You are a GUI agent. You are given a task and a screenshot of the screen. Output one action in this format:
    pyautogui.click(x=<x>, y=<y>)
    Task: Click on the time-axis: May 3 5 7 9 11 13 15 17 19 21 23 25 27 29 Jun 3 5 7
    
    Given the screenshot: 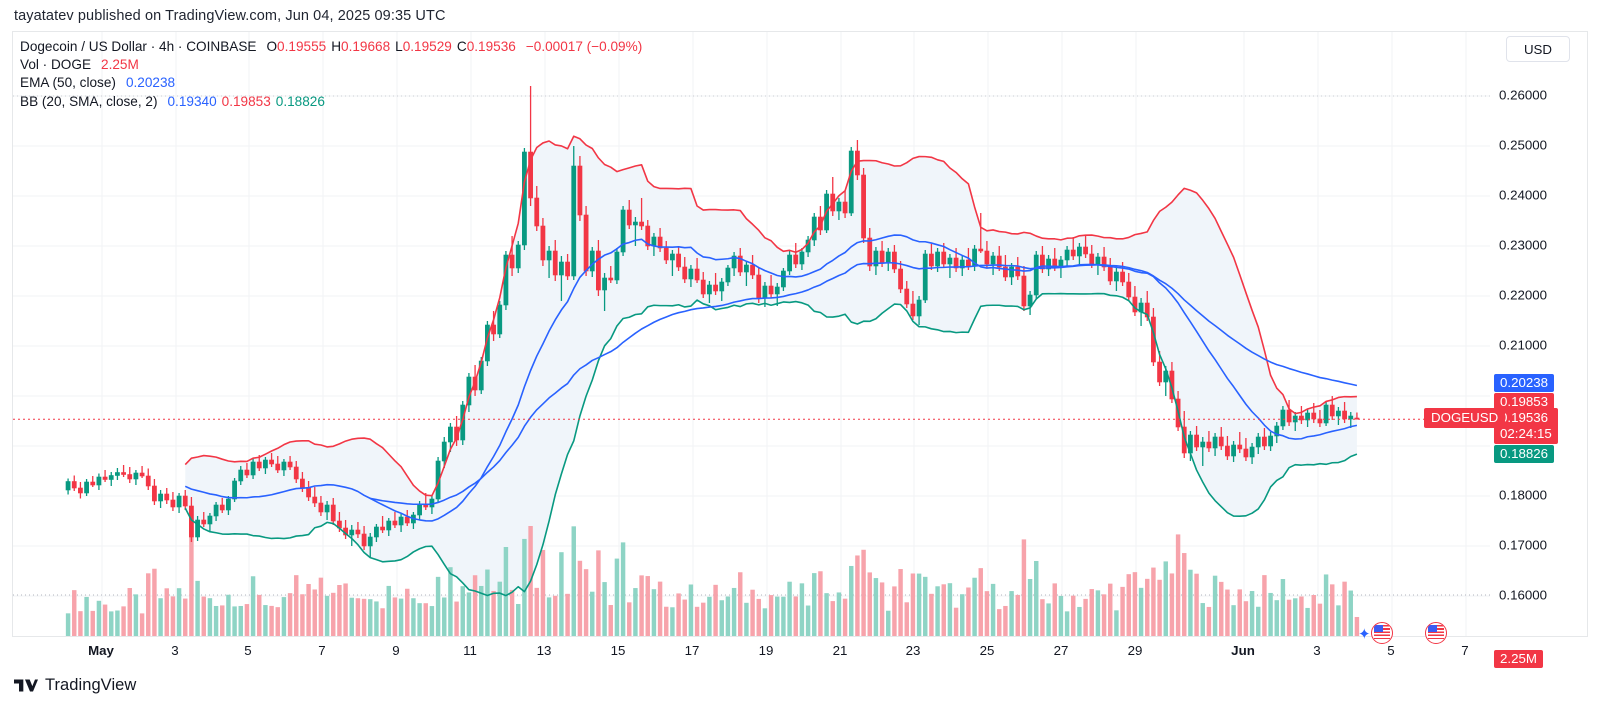 What is the action you would take?
    pyautogui.click(x=800, y=650)
    